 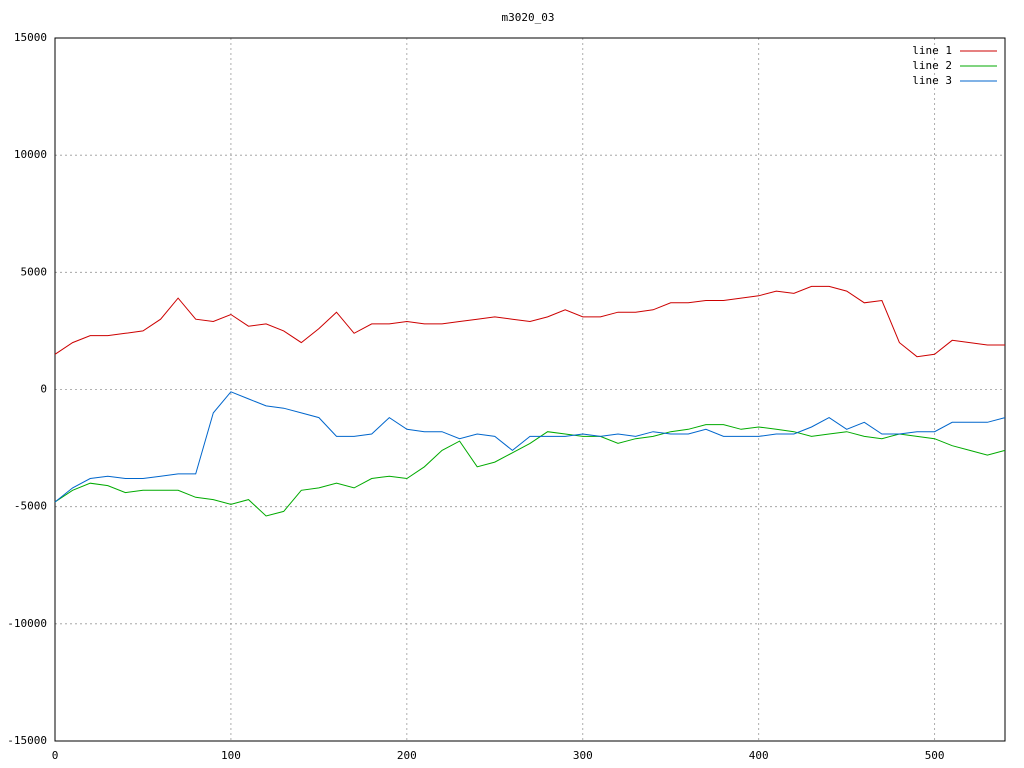 I want to click on legend-label: line 1, so click(x=932, y=50).